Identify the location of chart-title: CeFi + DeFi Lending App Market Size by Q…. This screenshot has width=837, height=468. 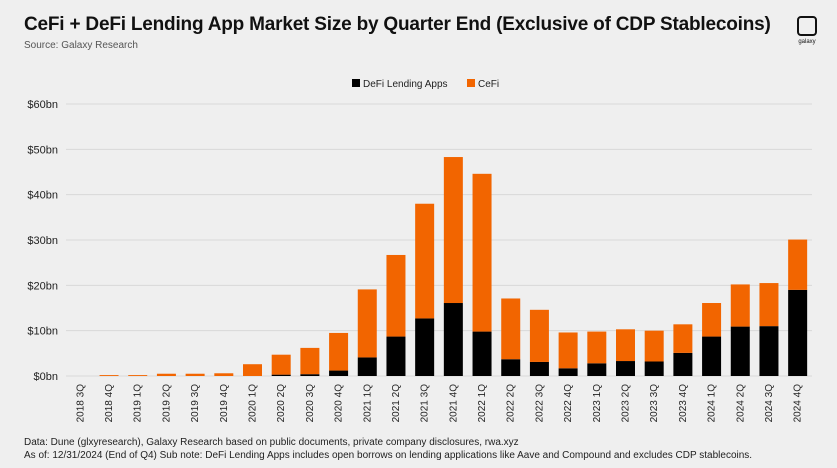
(397, 24).